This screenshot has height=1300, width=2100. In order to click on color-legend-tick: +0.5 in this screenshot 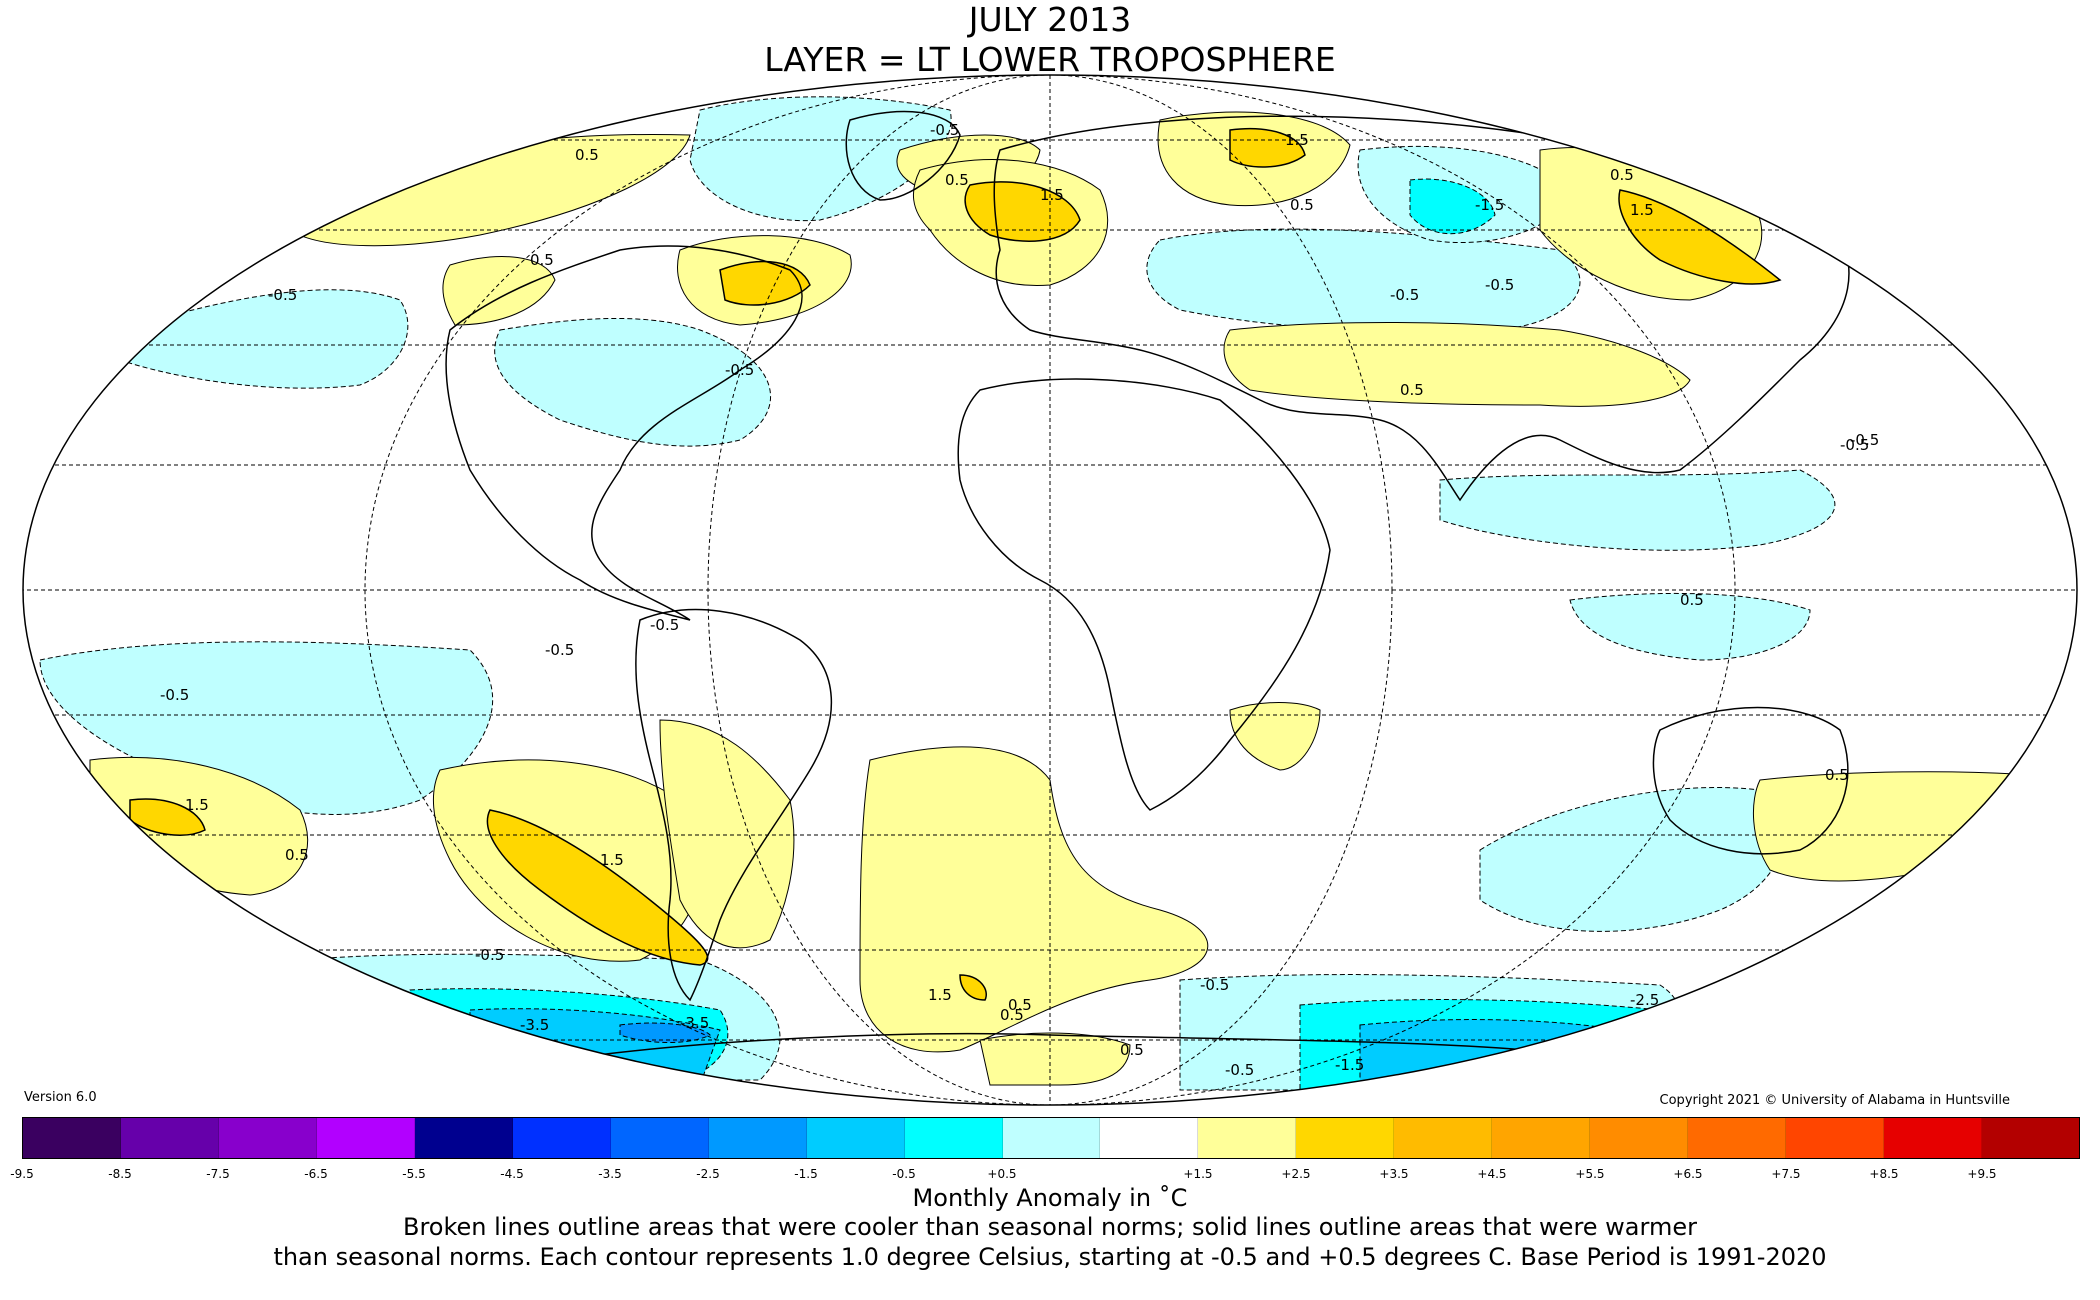, I will do `click(1002, 1174)`.